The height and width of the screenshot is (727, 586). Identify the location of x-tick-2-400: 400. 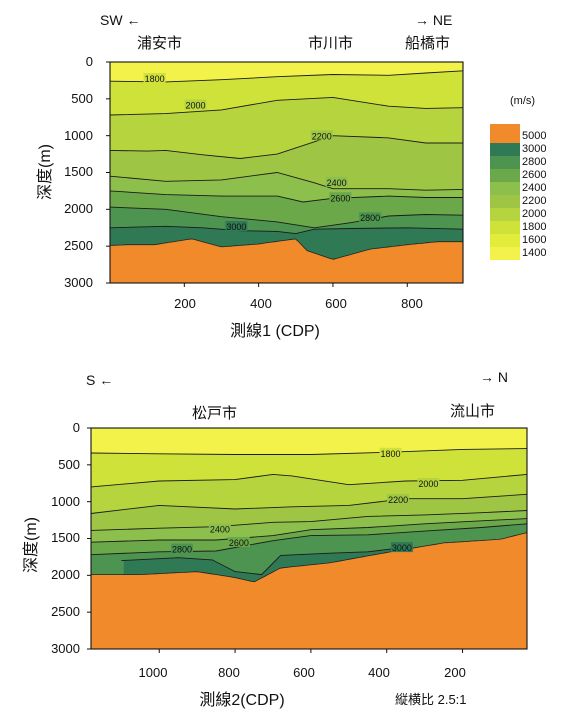
(379, 672).